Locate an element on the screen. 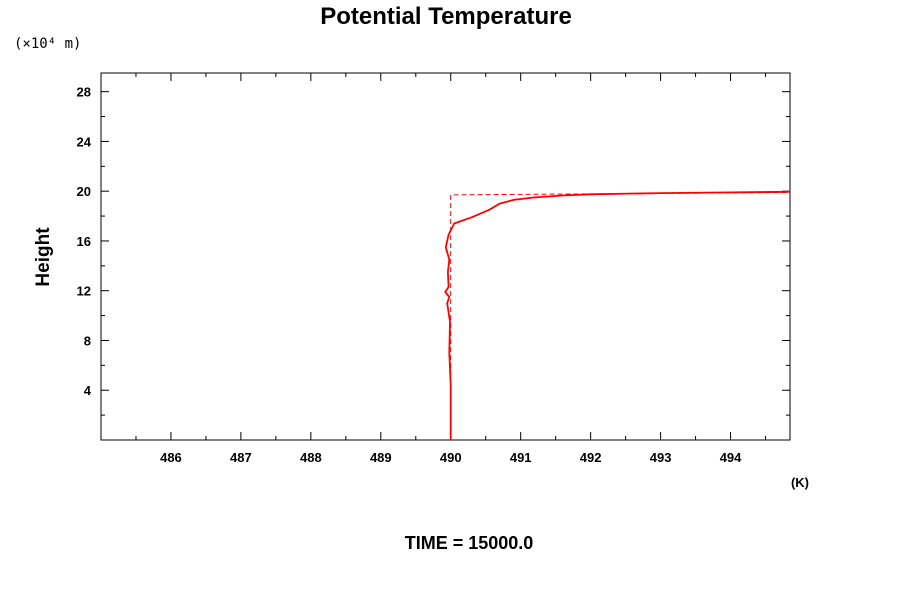  y-axis-label: Height is located at coordinates (43, 257).